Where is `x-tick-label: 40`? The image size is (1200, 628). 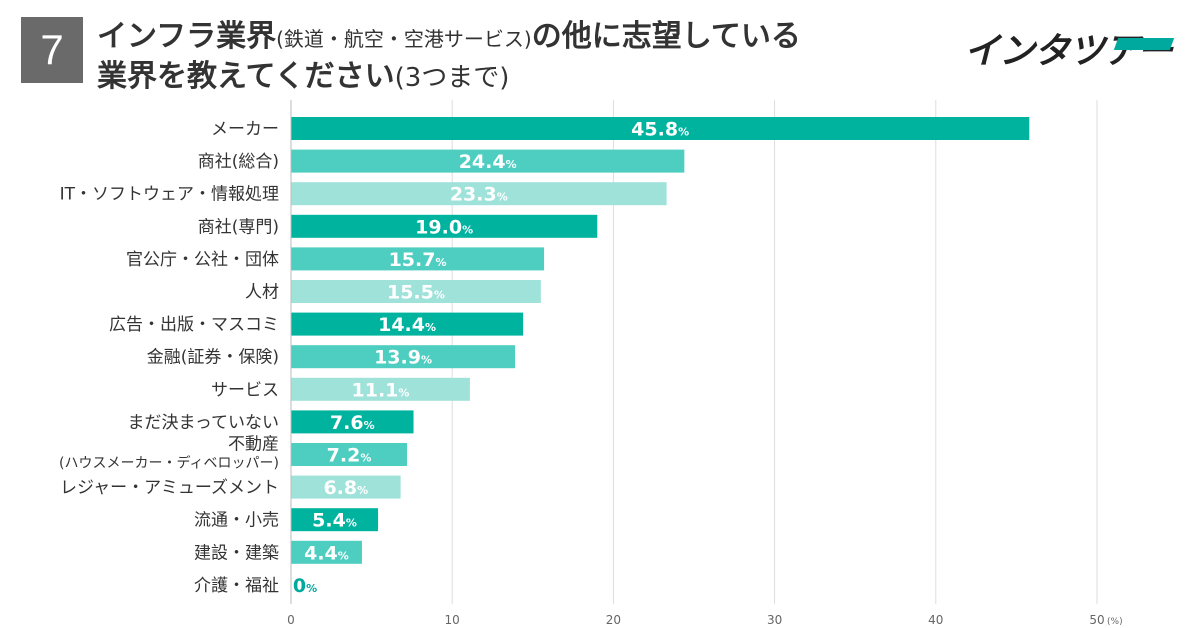
x-tick-label: 40 is located at coordinates (935, 620).